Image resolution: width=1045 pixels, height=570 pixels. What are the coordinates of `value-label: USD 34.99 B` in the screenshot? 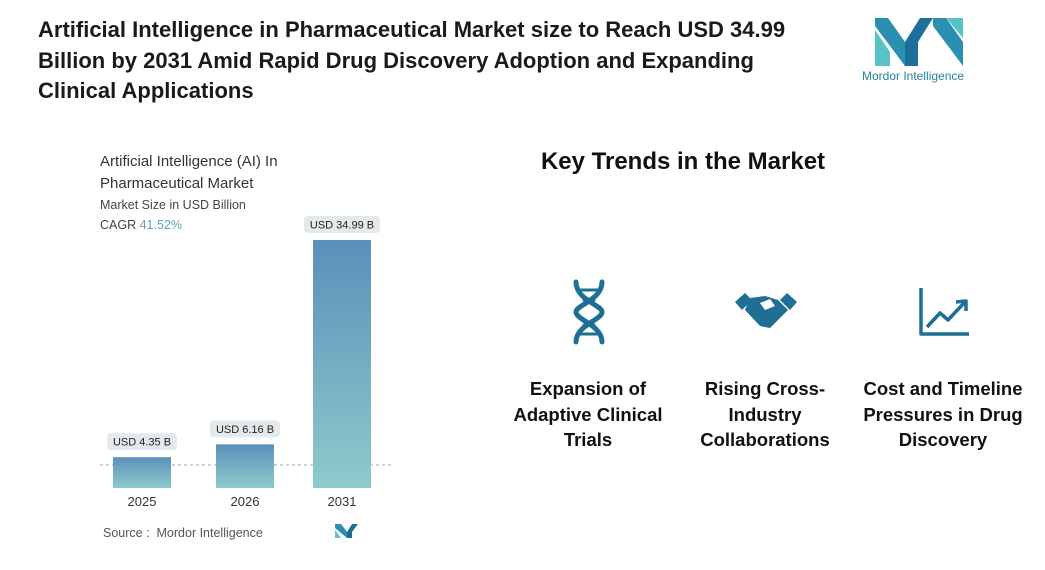 It's located at (342, 226).